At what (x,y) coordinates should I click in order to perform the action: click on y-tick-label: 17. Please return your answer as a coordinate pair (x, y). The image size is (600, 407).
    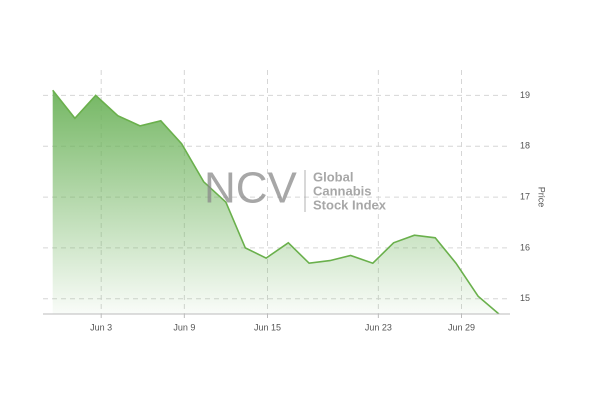
    Looking at the image, I should click on (525, 196).